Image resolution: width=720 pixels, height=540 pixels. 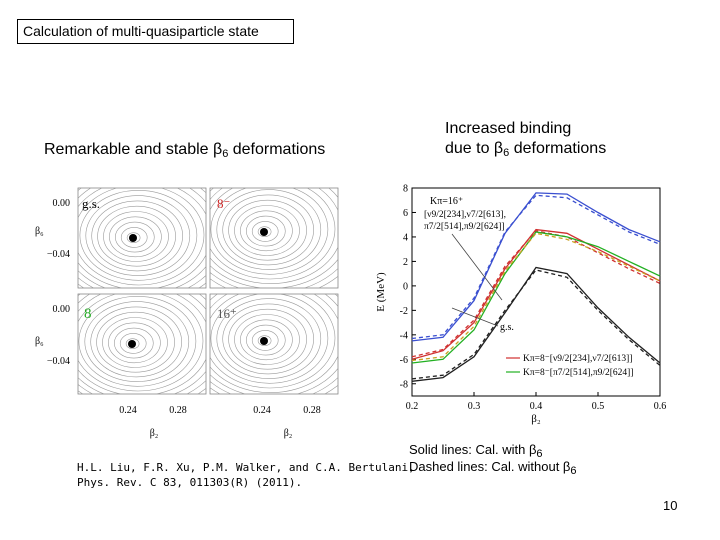 I want to click on annotation-gs: g.s., so click(x=482, y=320).